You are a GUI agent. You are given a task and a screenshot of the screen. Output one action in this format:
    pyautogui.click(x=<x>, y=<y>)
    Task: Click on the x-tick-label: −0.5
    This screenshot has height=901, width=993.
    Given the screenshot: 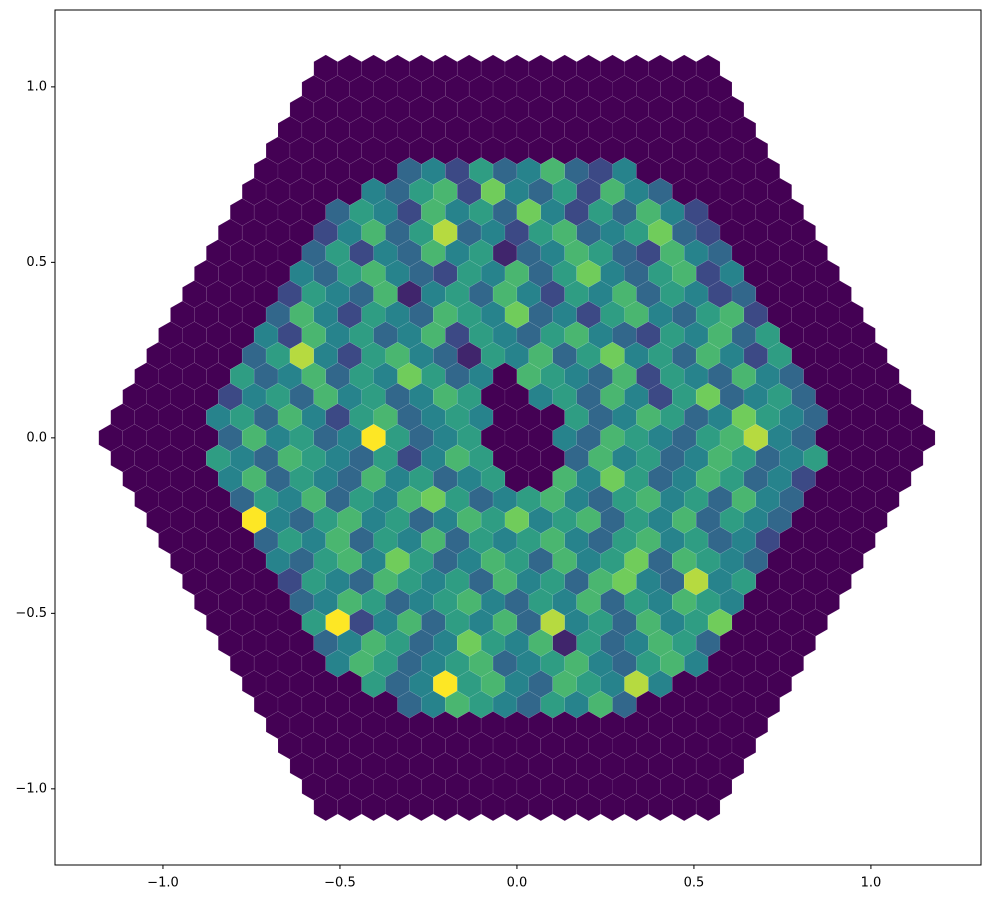 What is the action you would take?
    pyautogui.click(x=340, y=883)
    